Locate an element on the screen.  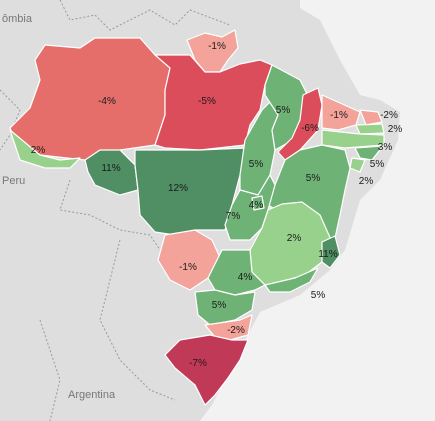
label-am: -4% is located at coordinates (107, 101).